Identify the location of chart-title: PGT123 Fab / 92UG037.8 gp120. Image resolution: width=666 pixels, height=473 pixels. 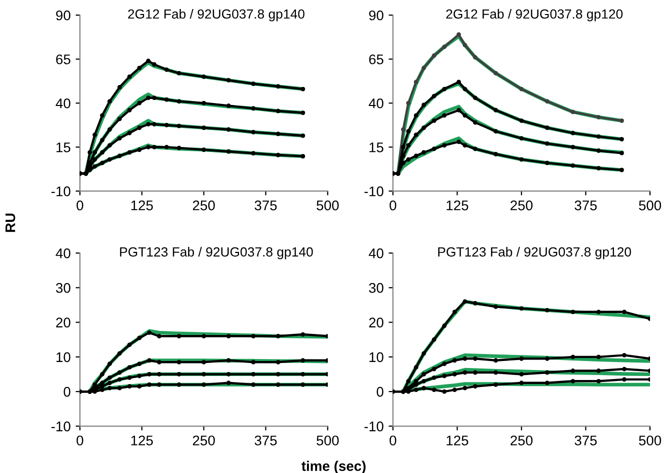
(535, 253).